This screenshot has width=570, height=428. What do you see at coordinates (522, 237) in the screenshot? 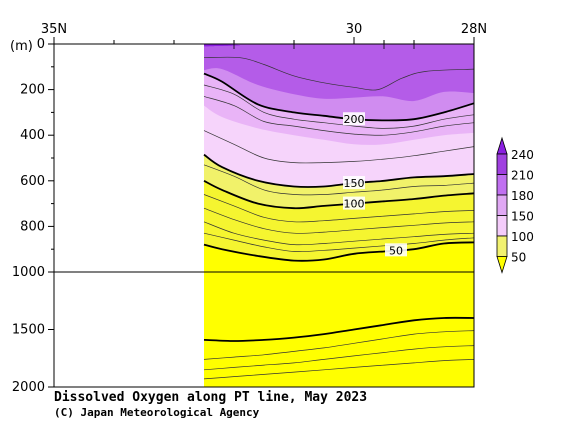
I see `colorbar-label-100: 100` at bounding box center [522, 237].